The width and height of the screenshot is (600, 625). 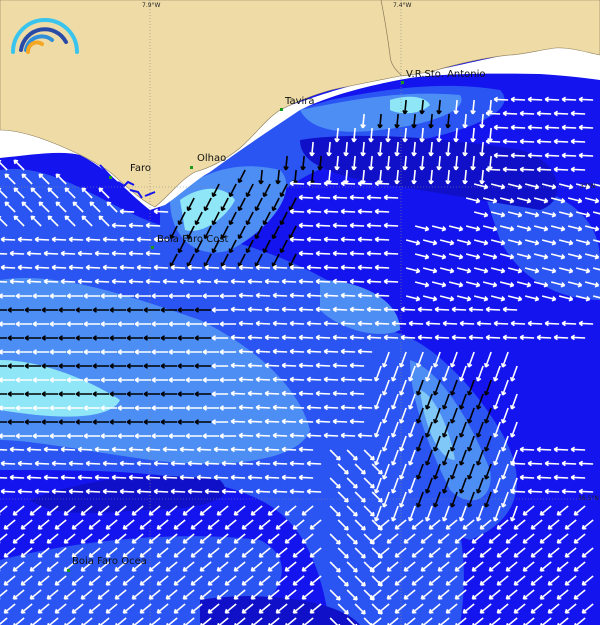 I want to click on buoy-label-faro-oceano: Boia Faro Ocea, so click(x=109, y=561).